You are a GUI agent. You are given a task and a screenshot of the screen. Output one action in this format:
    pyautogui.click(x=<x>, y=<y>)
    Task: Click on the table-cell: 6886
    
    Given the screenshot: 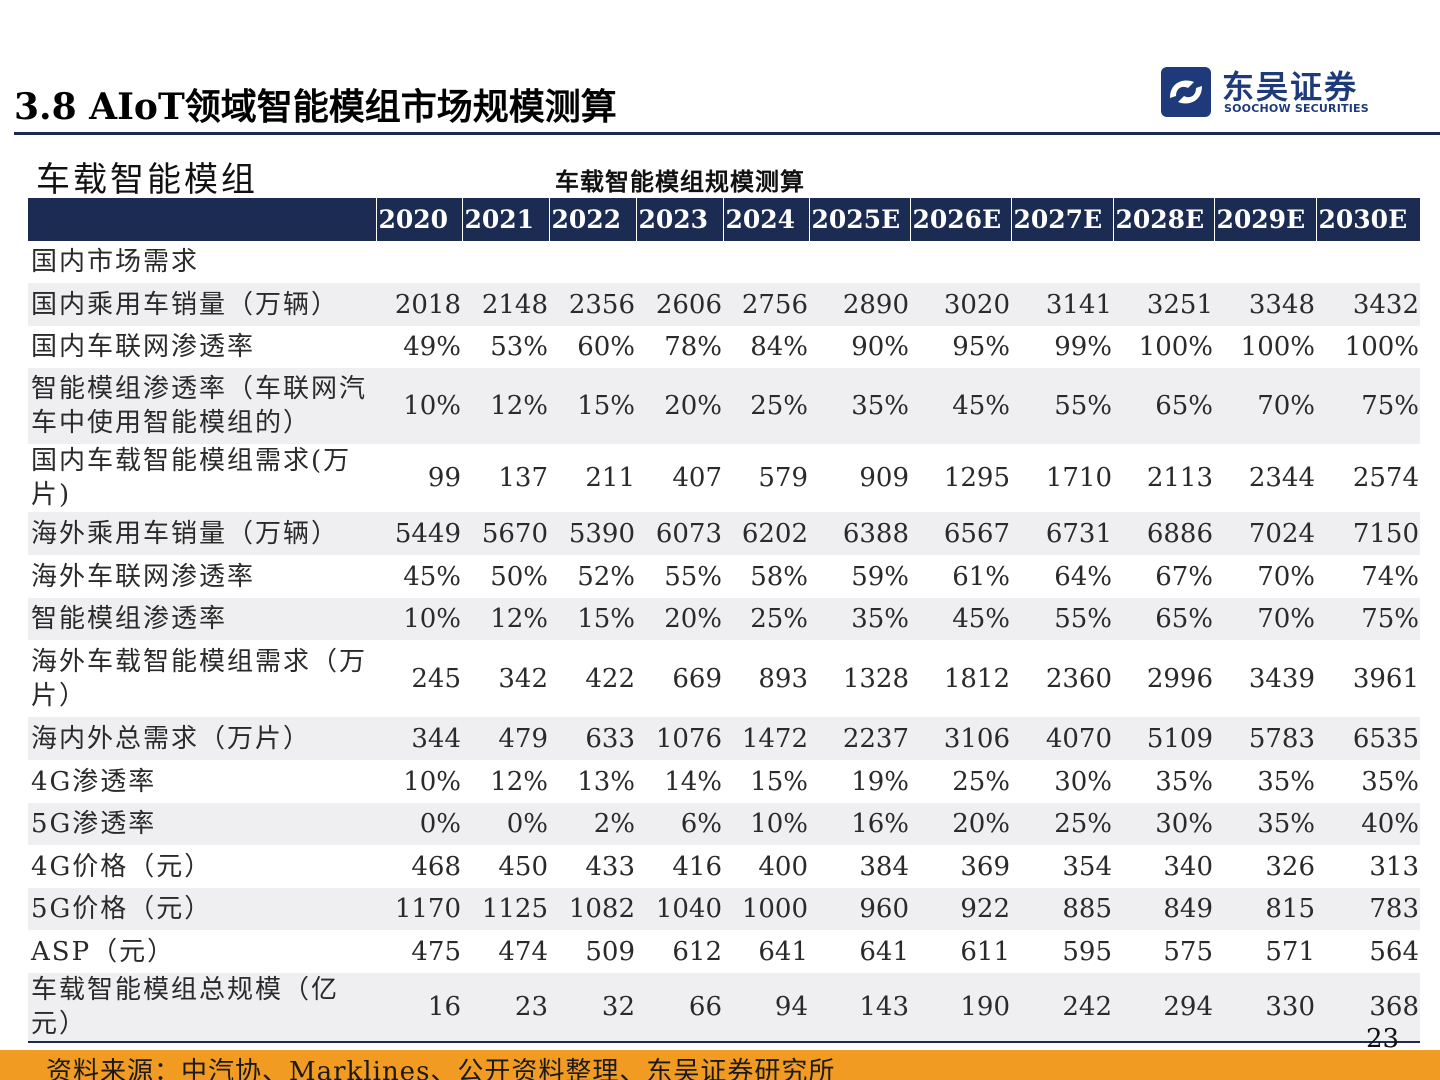 What is the action you would take?
    pyautogui.click(x=1163, y=533)
    